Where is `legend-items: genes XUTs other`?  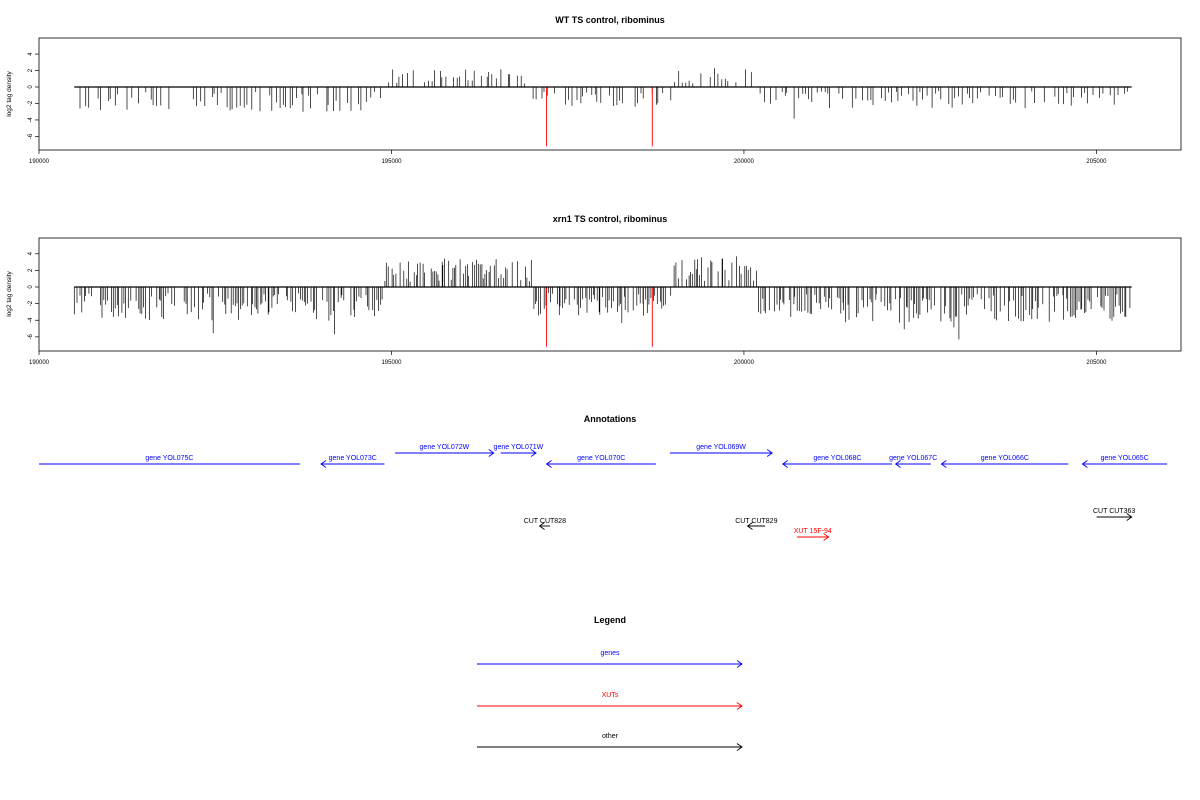 legend-items: genes XUTs other is located at coordinates (610, 700).